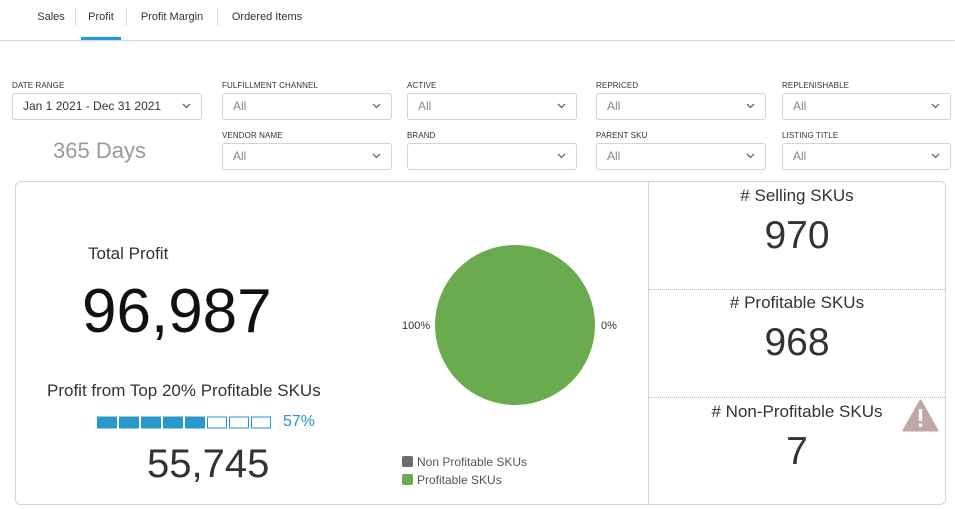 Image resolution: width=955 pixels, height=509 pixels. Describe the element at coordinates (797, 342) in the screenshot. I see `profitable-skus-value: 968` at that location.